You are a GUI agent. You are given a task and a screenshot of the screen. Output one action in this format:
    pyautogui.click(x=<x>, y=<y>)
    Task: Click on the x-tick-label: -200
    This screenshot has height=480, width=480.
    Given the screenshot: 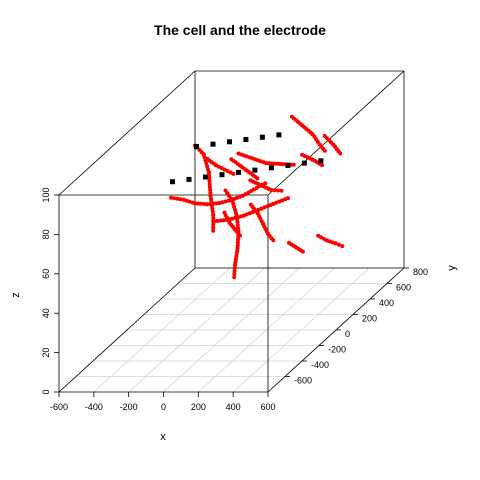 What is the action you would take?
    pyautogui.click(x=129, y=407)
    